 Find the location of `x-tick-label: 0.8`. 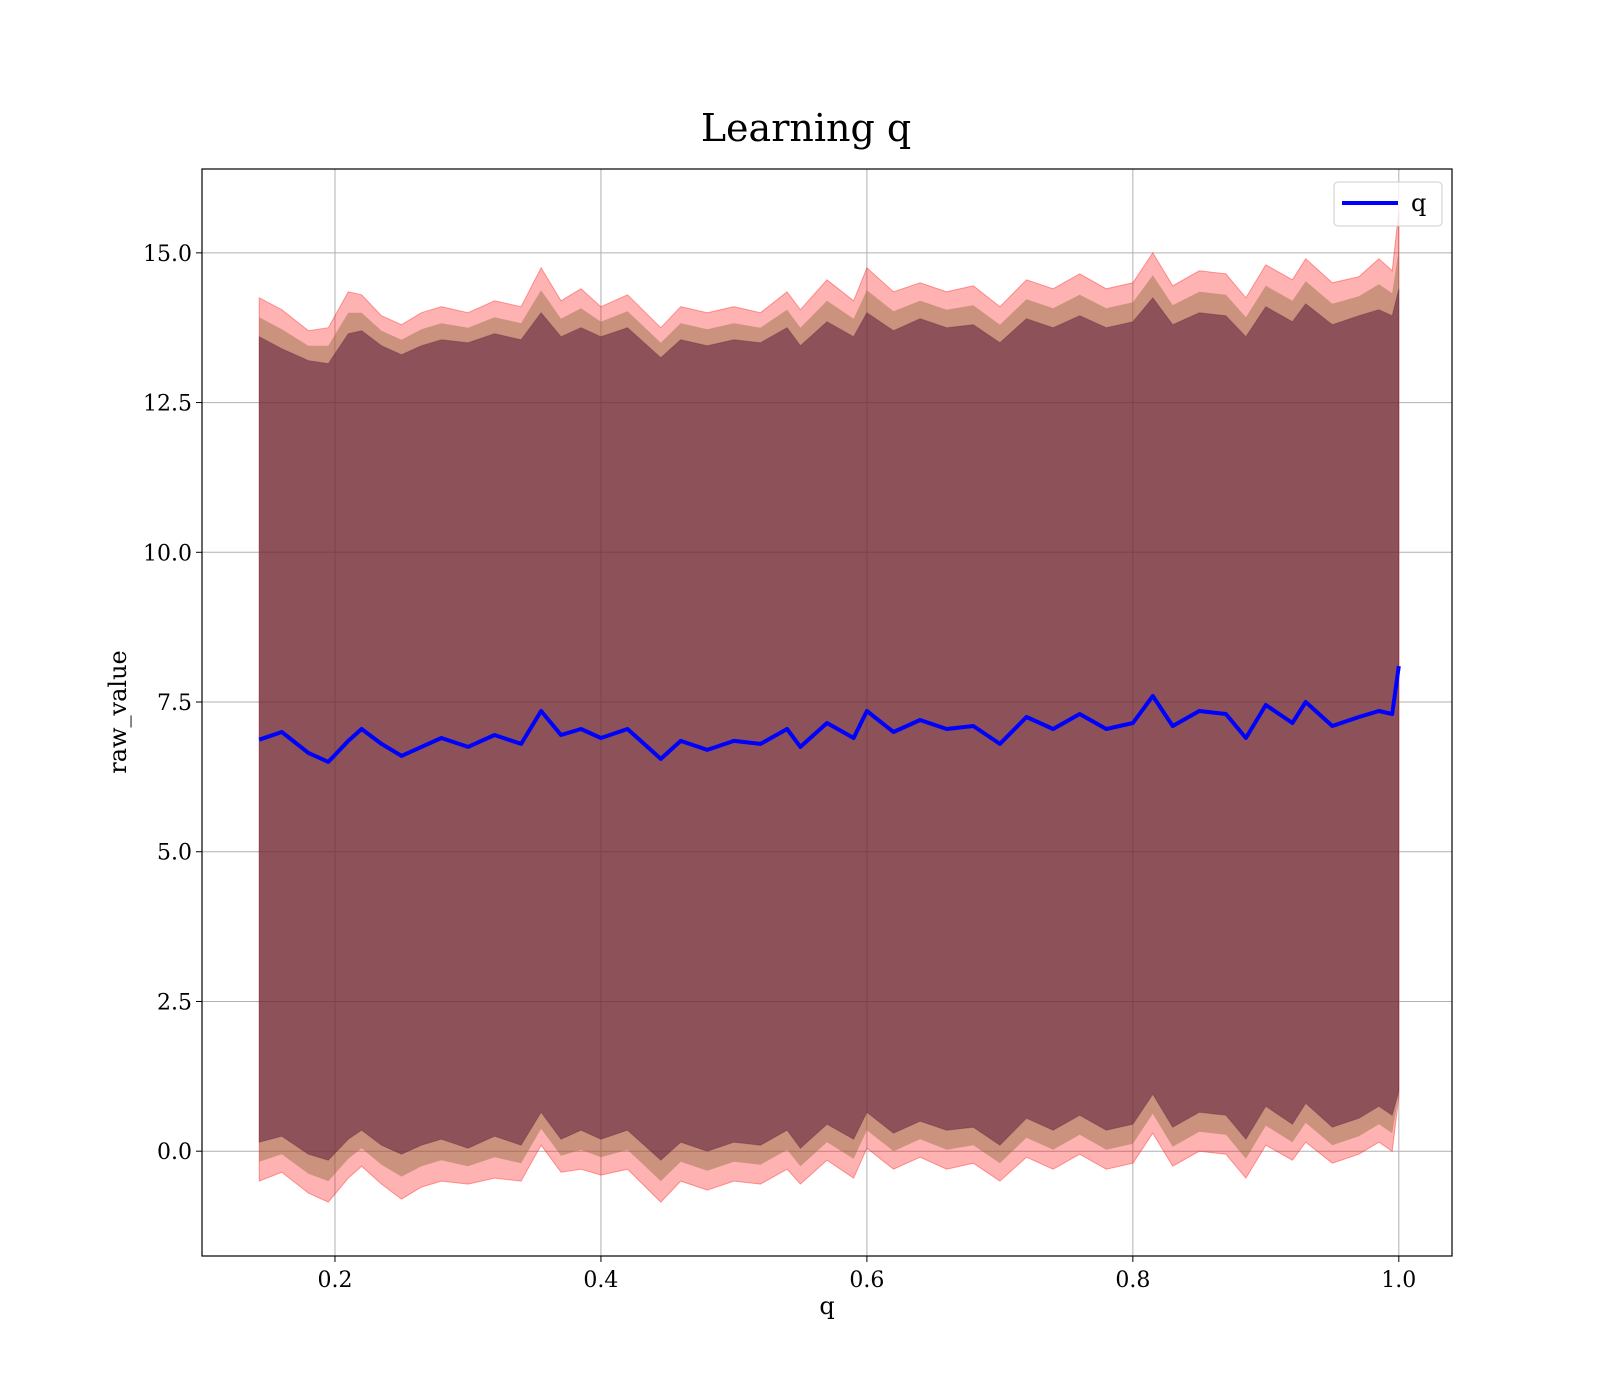

x-tick-label: 0.8 is located at coordinates (1132, 1280).